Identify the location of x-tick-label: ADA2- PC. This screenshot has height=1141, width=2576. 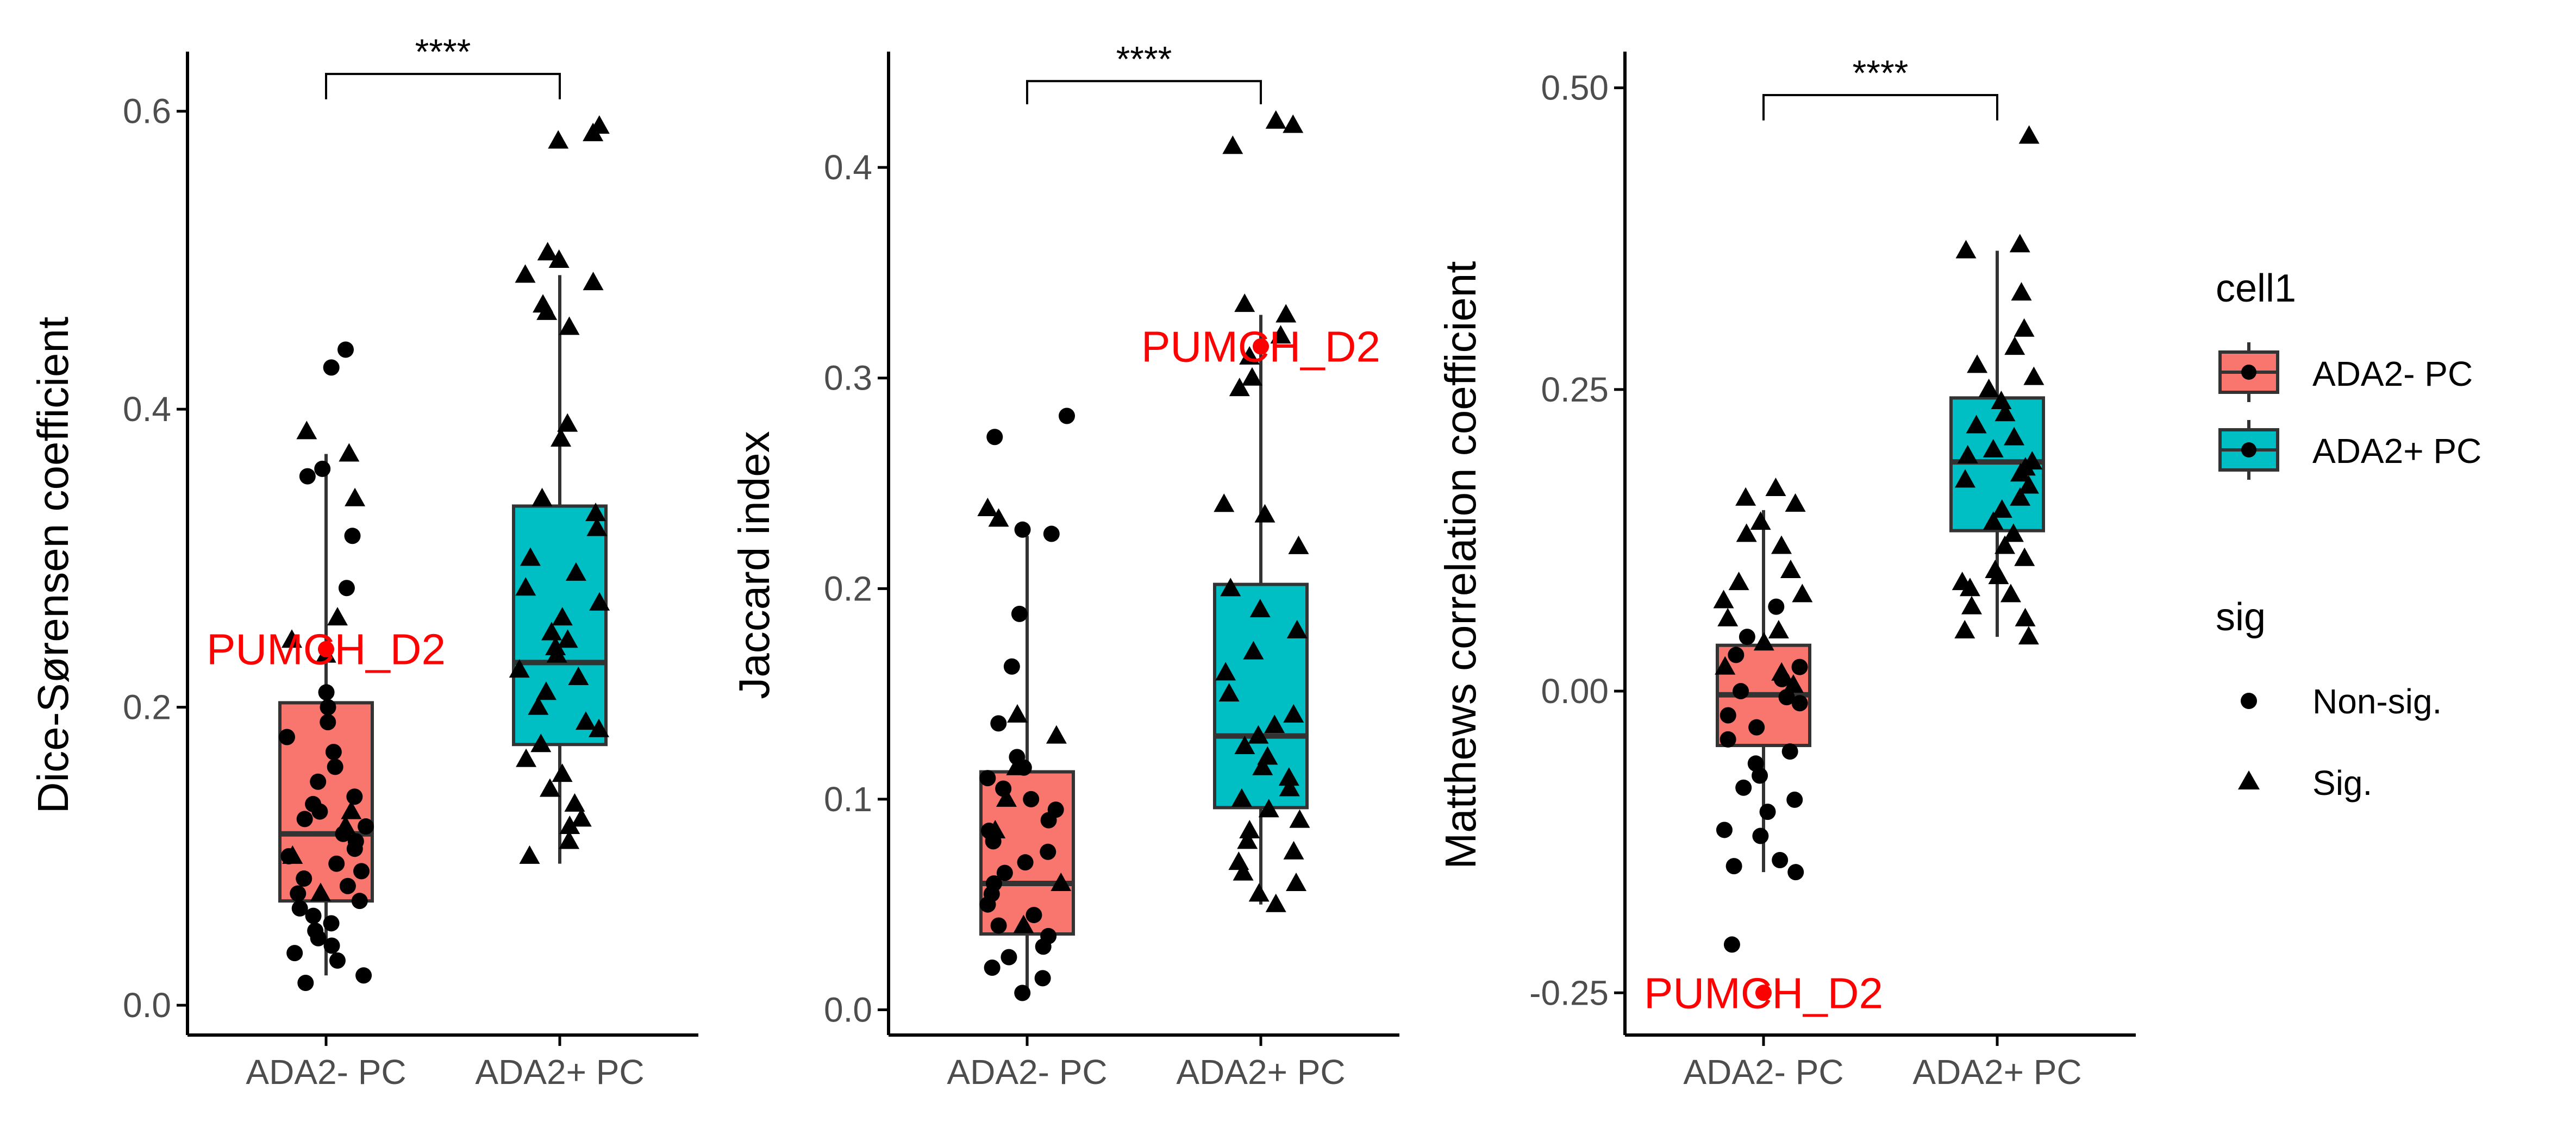
(1763, 1072).